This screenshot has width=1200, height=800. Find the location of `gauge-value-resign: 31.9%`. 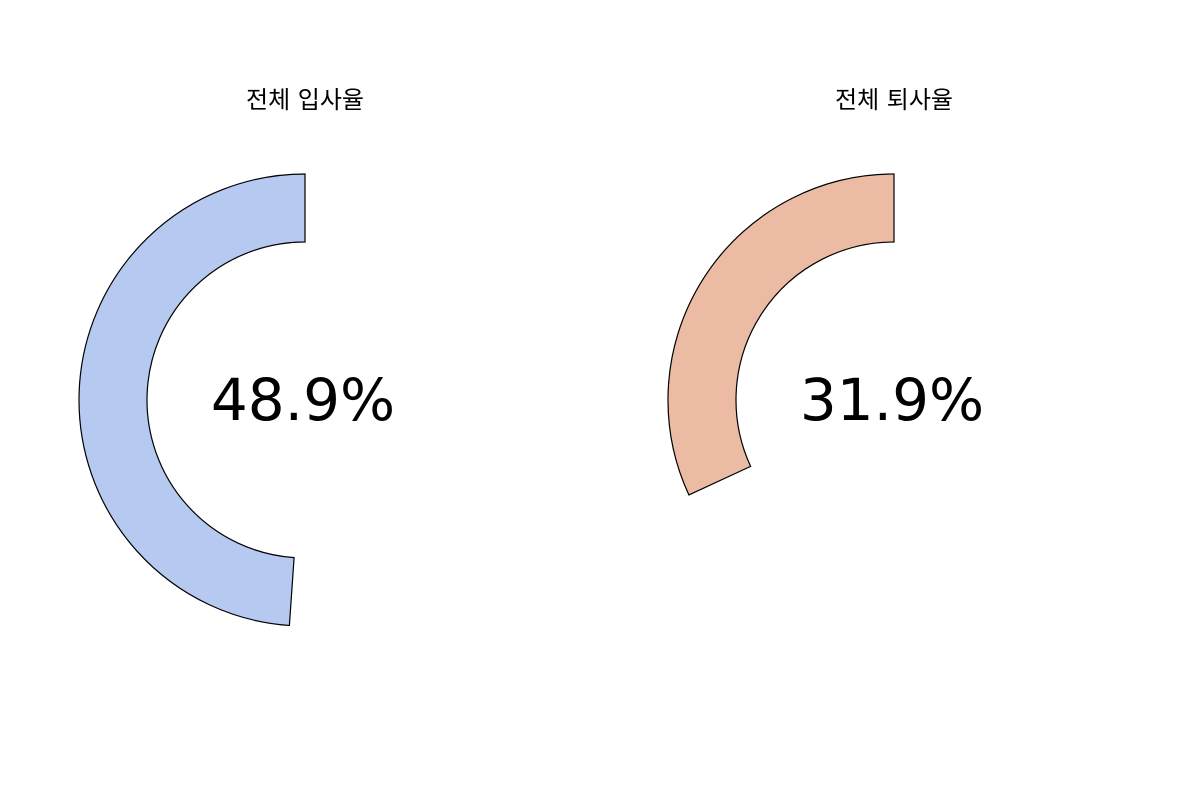

gauge-value-resign: 31.9% is located at coordinates (892, 400).